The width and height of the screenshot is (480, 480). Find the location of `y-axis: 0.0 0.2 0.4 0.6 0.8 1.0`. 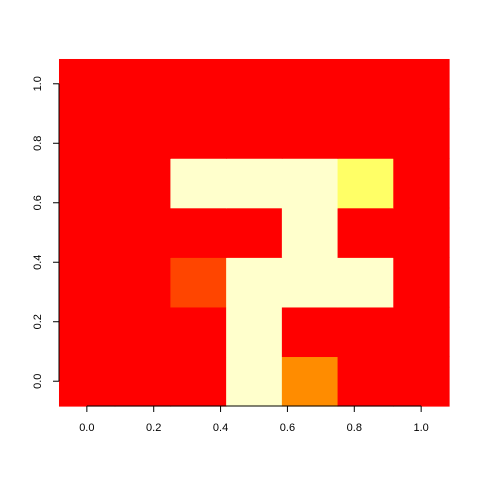

y-axis: 0.0 0.2 0.4 0.6 0.8 1.0 is located at coordinates (46, 232).